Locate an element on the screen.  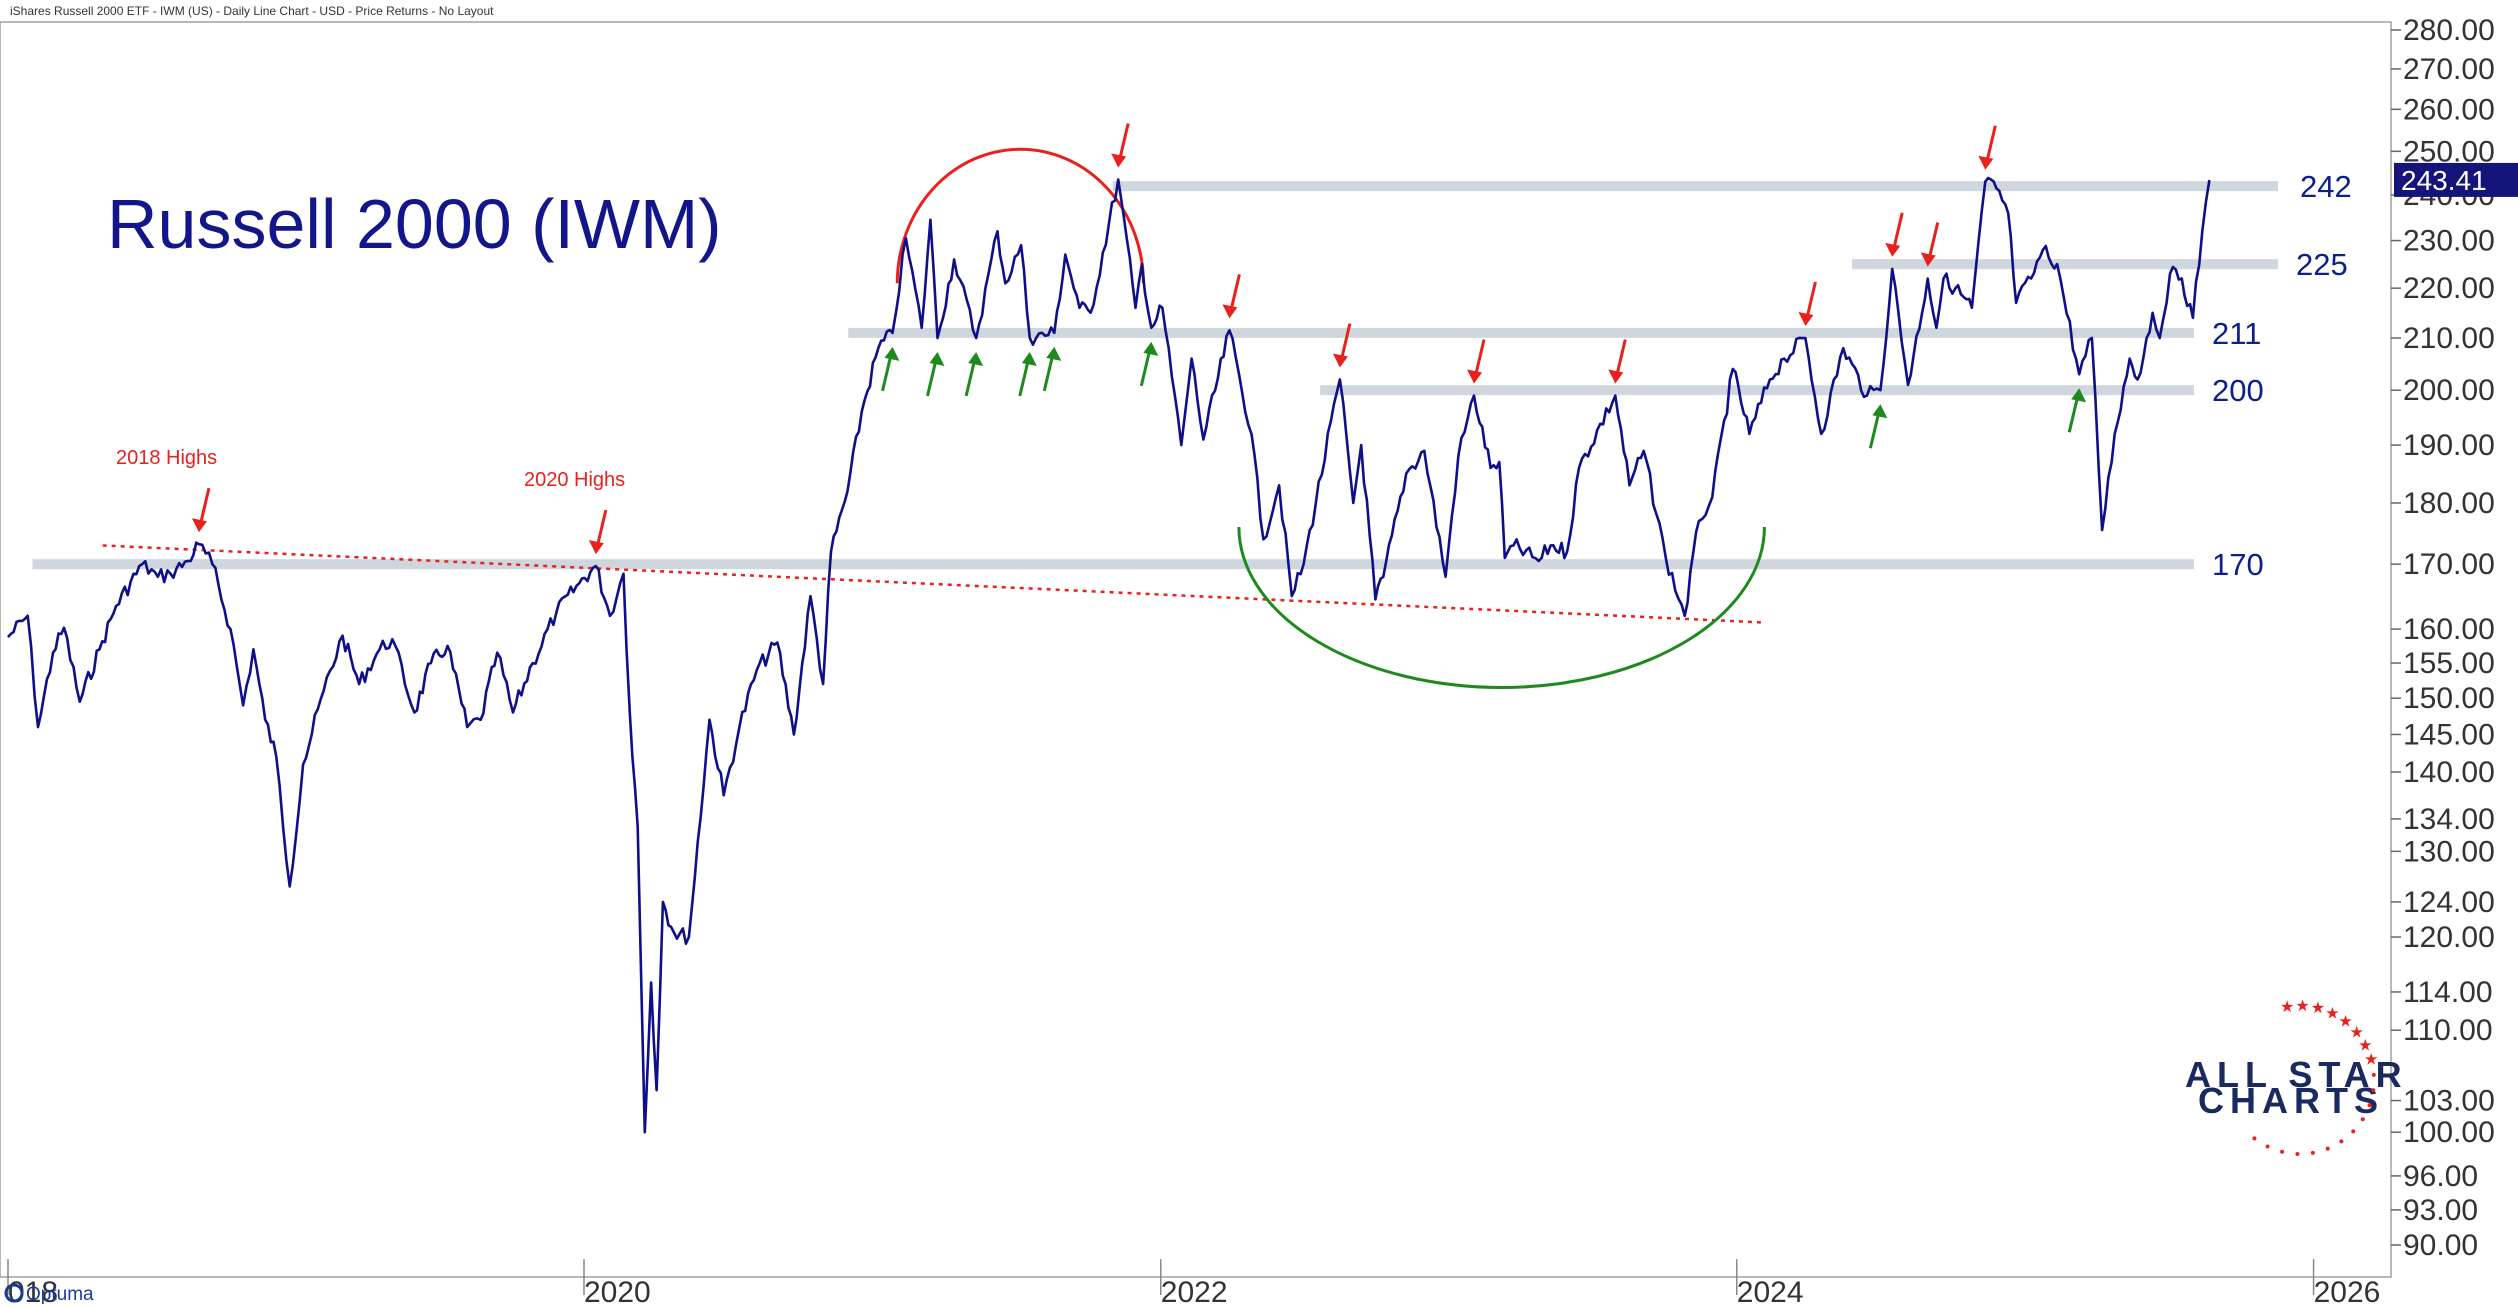
green-arrow-2-shaft is located at coordinates (931, 379).